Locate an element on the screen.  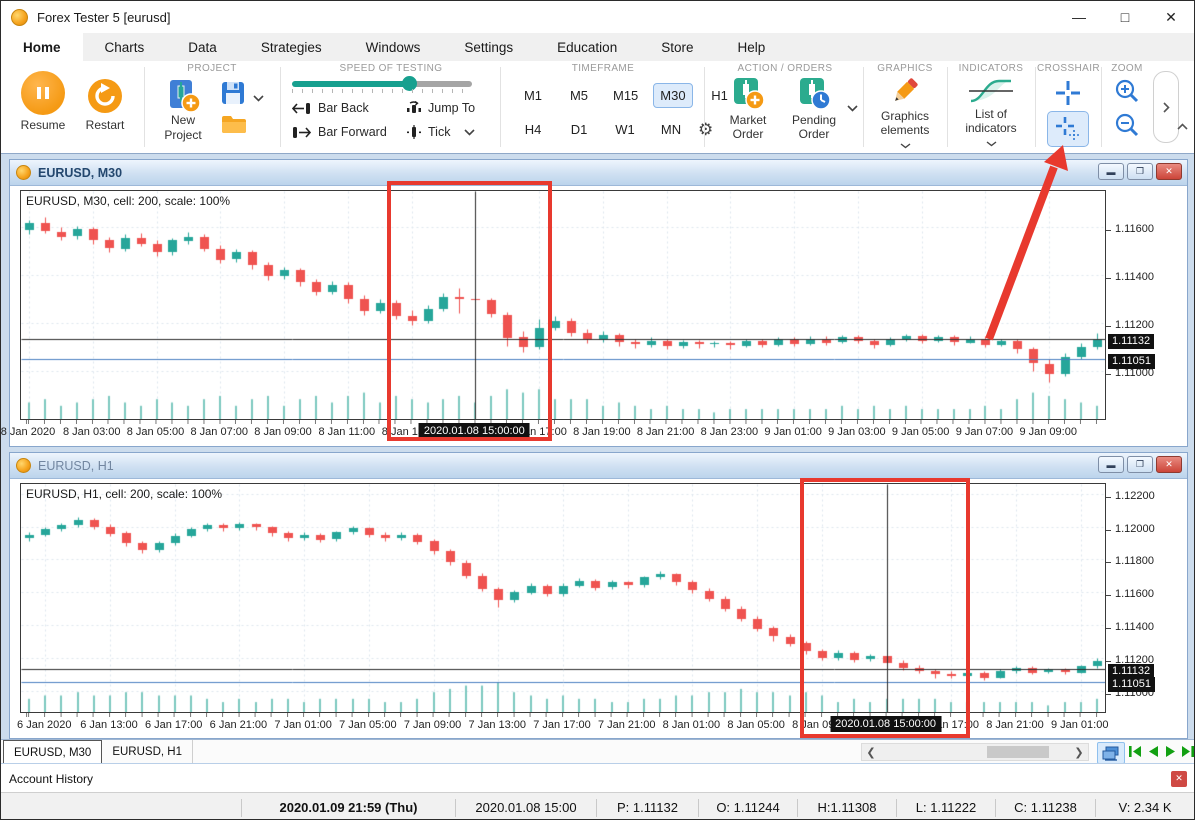
speed-slider is located at coordinates (382, 83).